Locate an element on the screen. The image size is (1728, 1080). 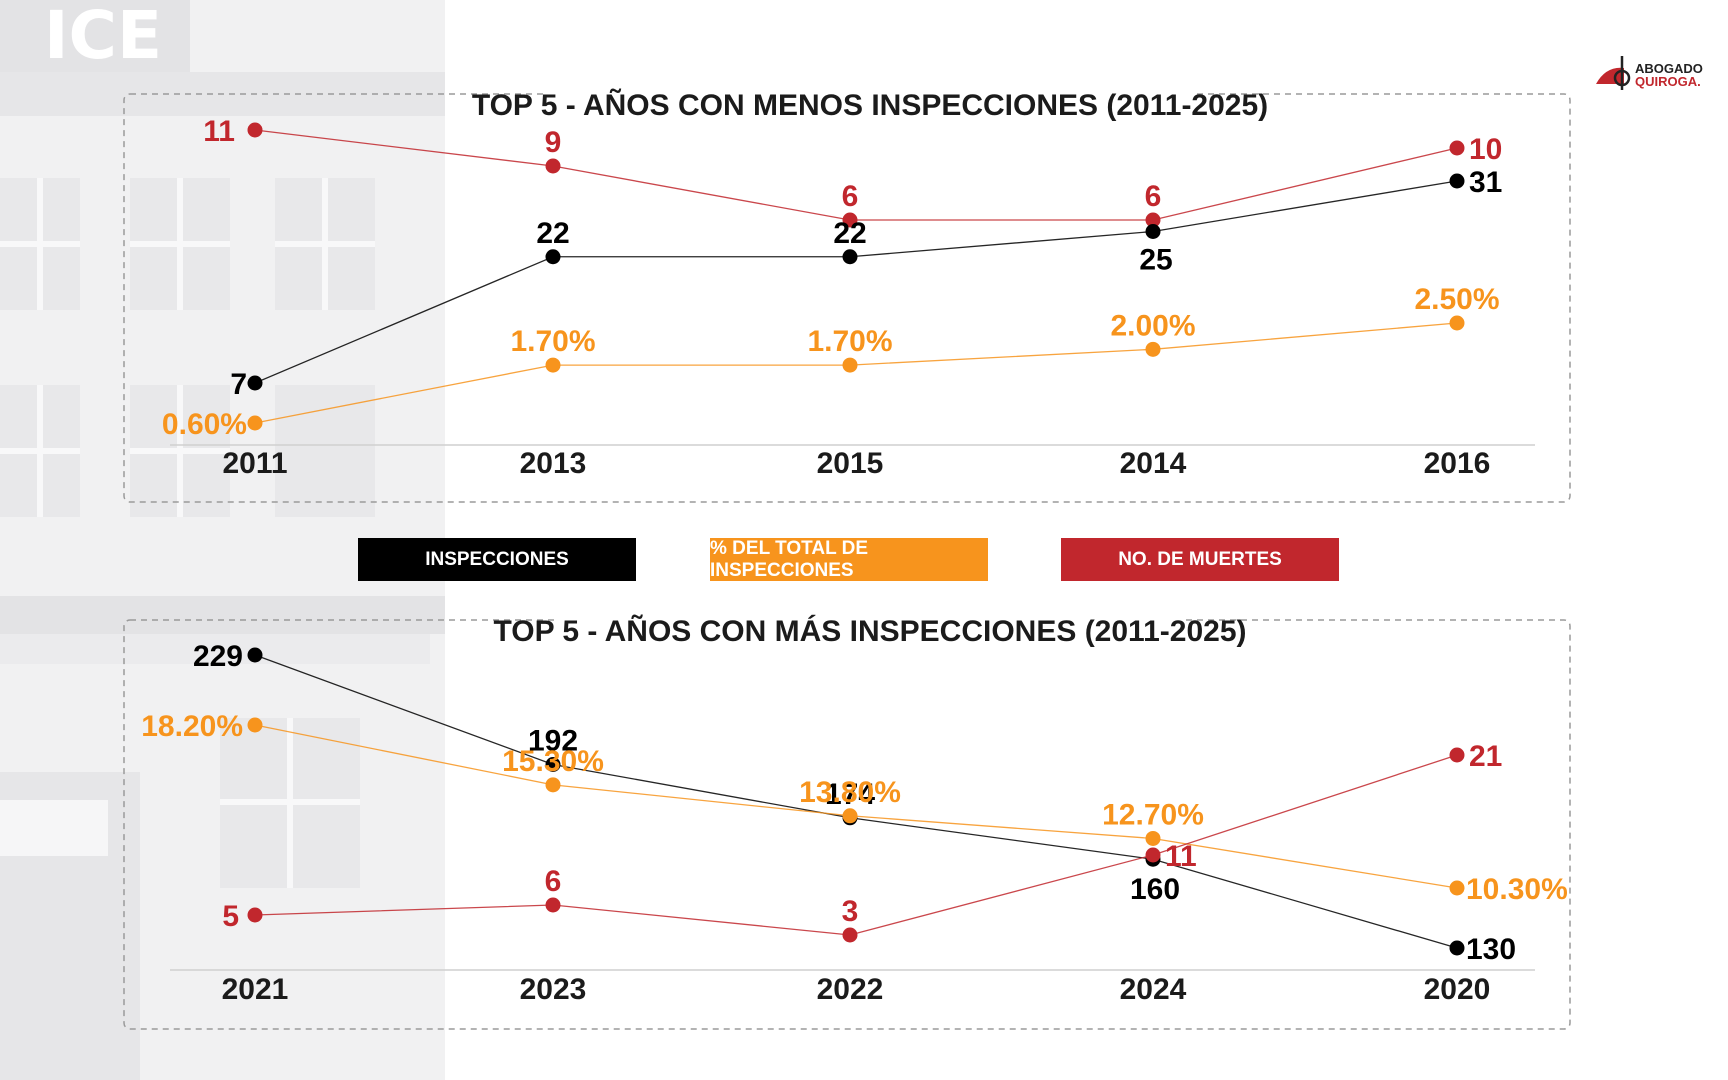
data-label: 0.60% is located at coordinates (204, 424).